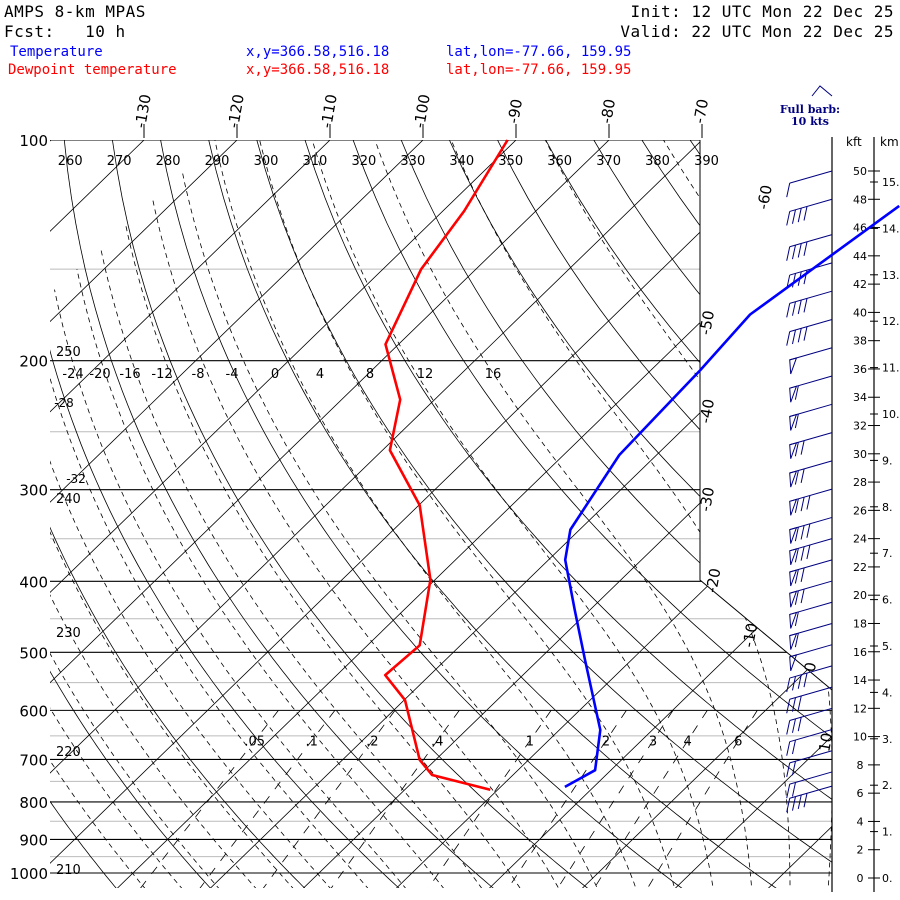 The height and width of the screenshot is (900, 900). What do you see at coordinates (33, 711) in the screenshot?
I see `pressure-label: 600` at bounding box center [33, 711].